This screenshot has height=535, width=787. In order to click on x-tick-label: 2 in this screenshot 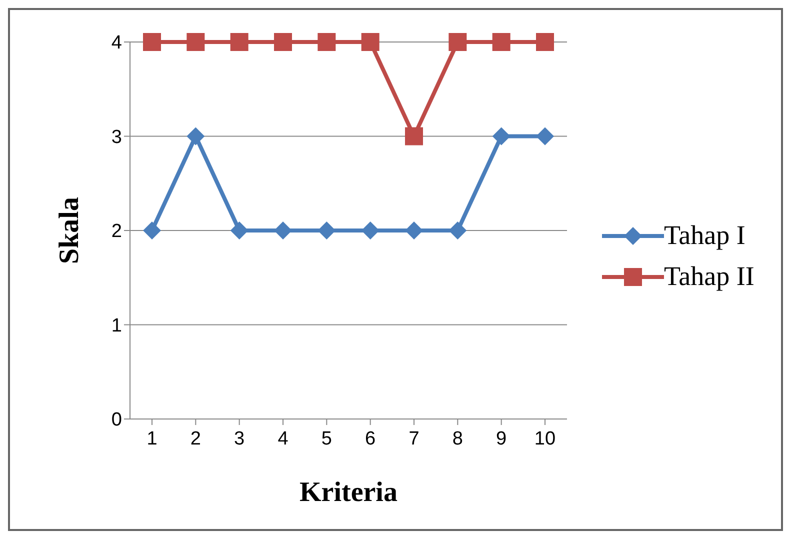, I will do `click(195, 439)`.